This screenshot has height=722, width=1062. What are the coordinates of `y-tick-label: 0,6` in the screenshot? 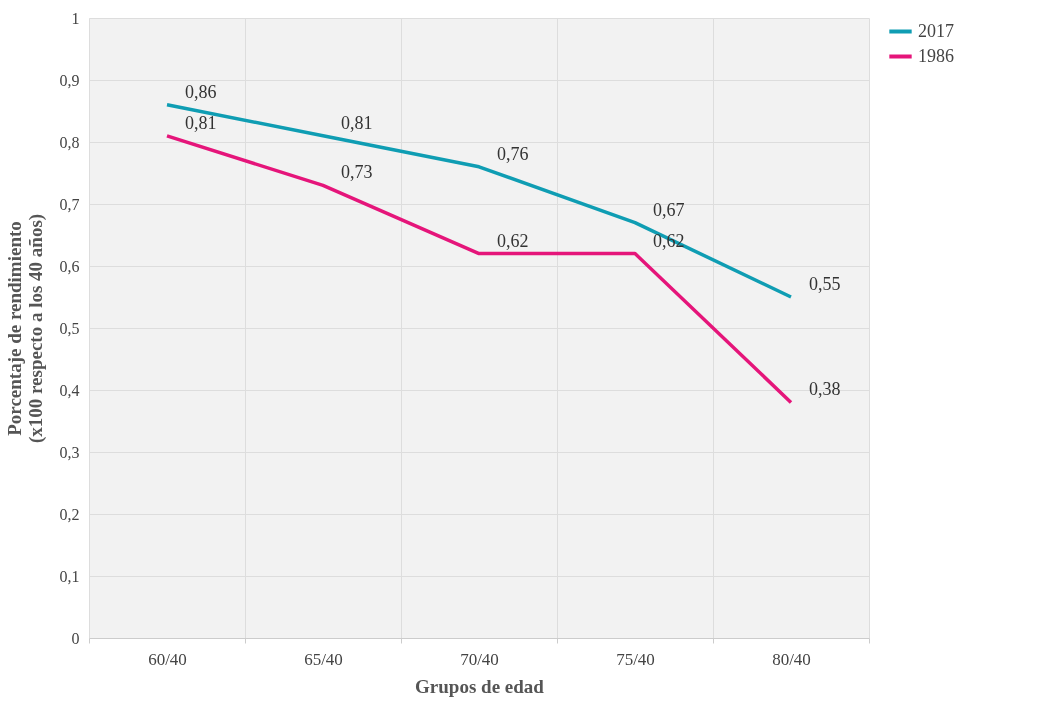 It's located at (69, 266).